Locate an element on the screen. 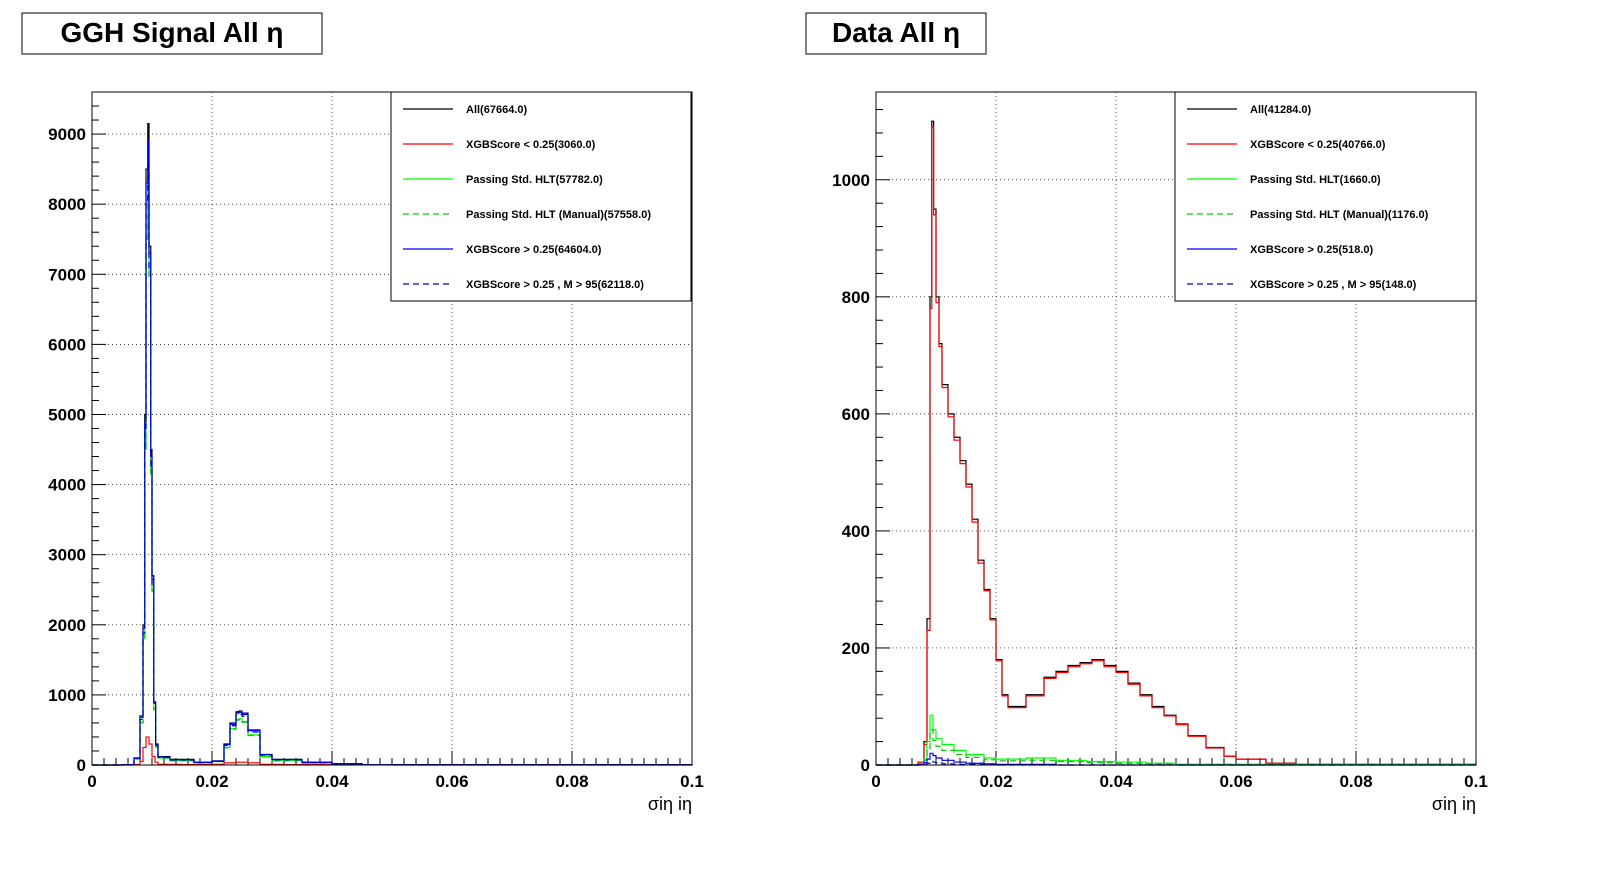 The image size is (1598, 879). legend-label-1: All(41284.0) is located at coordinates (1280, 110).